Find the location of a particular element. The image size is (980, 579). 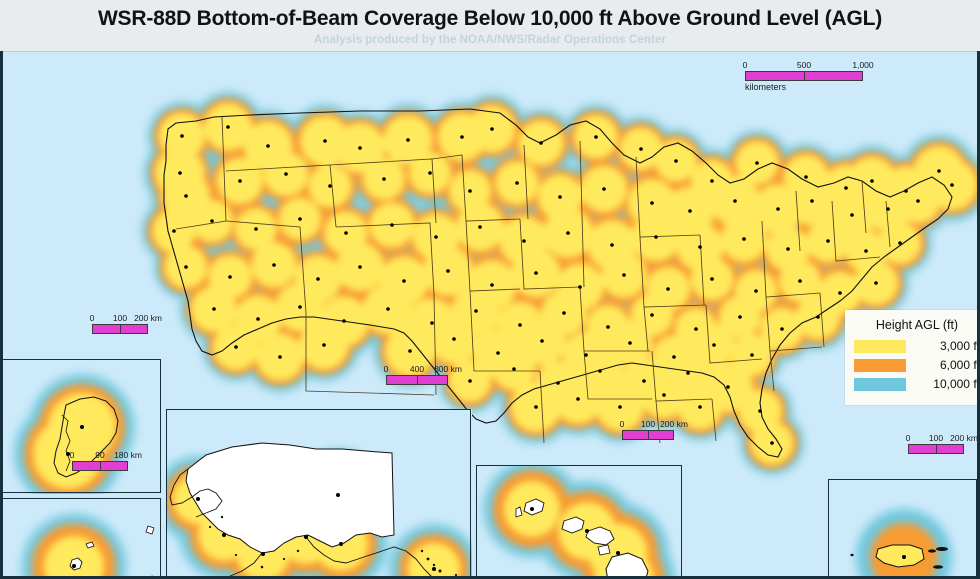

inset-alaska is located at coordinates (319, 494).